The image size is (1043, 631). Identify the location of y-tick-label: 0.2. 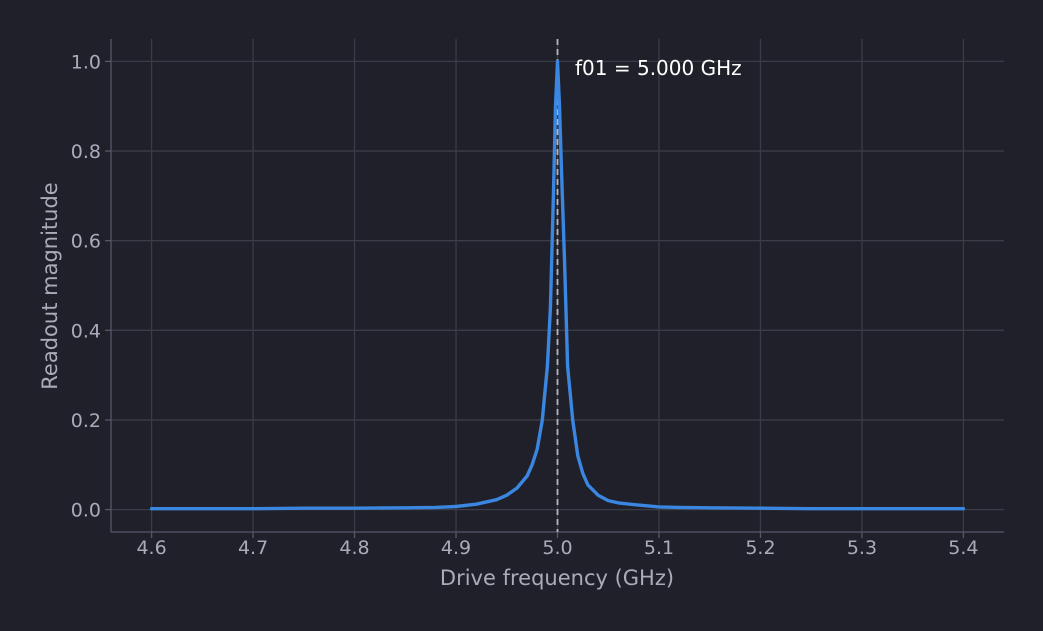
(86, 421).